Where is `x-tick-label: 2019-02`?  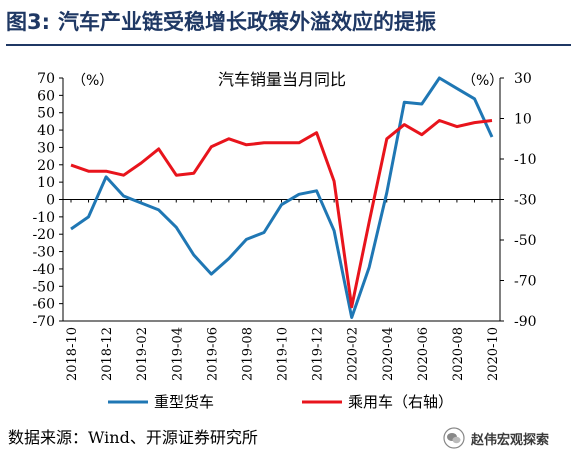
x-tick-label: 2019-02 is located at coordinates (142, 354).